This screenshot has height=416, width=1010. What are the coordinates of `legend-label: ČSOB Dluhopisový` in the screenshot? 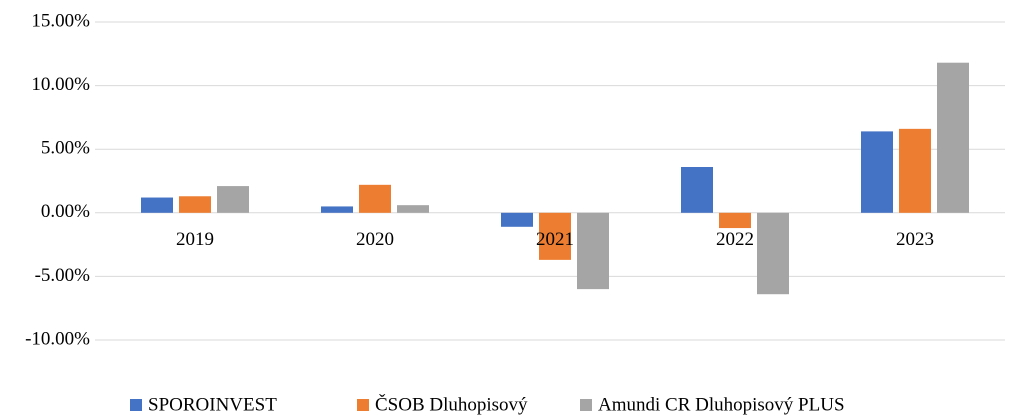 It's located at (451, 404).